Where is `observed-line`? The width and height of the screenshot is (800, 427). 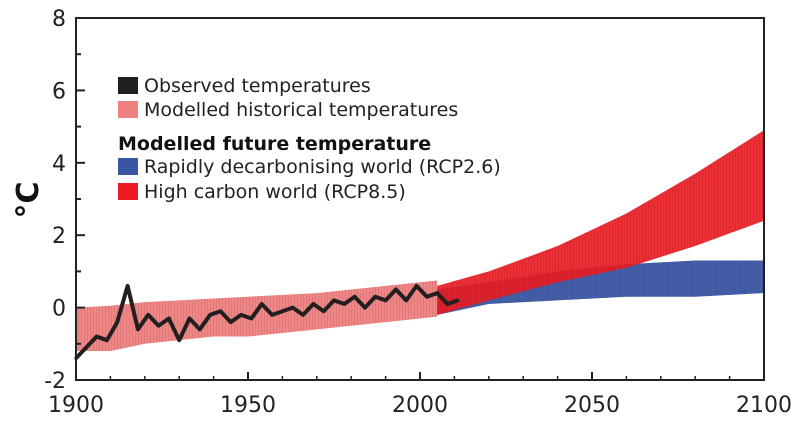 observed-line is located at coordinates (266, 321).